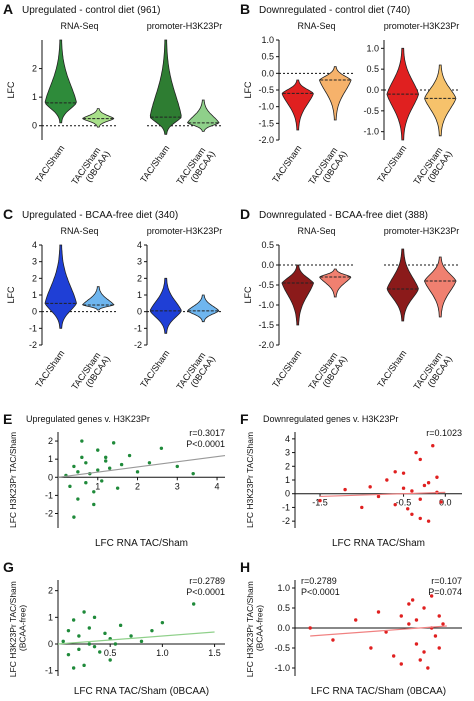 The height and width of the screenshot is (701, 474). I want to click on subplot-title: RNA-Seq, so click(316, 231).